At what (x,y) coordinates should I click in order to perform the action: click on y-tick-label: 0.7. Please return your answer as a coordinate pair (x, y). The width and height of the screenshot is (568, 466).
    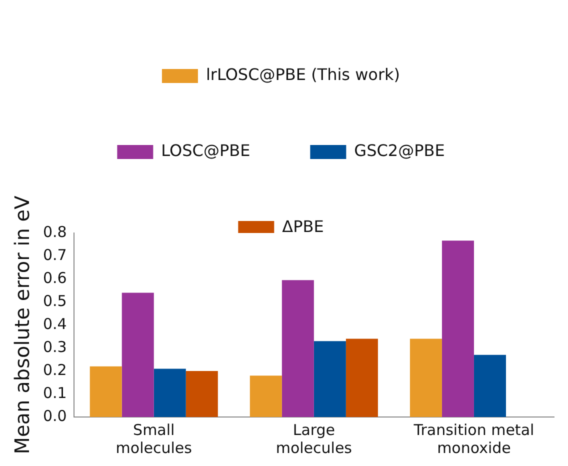
    Looking at the image, I should click on (54, 255).